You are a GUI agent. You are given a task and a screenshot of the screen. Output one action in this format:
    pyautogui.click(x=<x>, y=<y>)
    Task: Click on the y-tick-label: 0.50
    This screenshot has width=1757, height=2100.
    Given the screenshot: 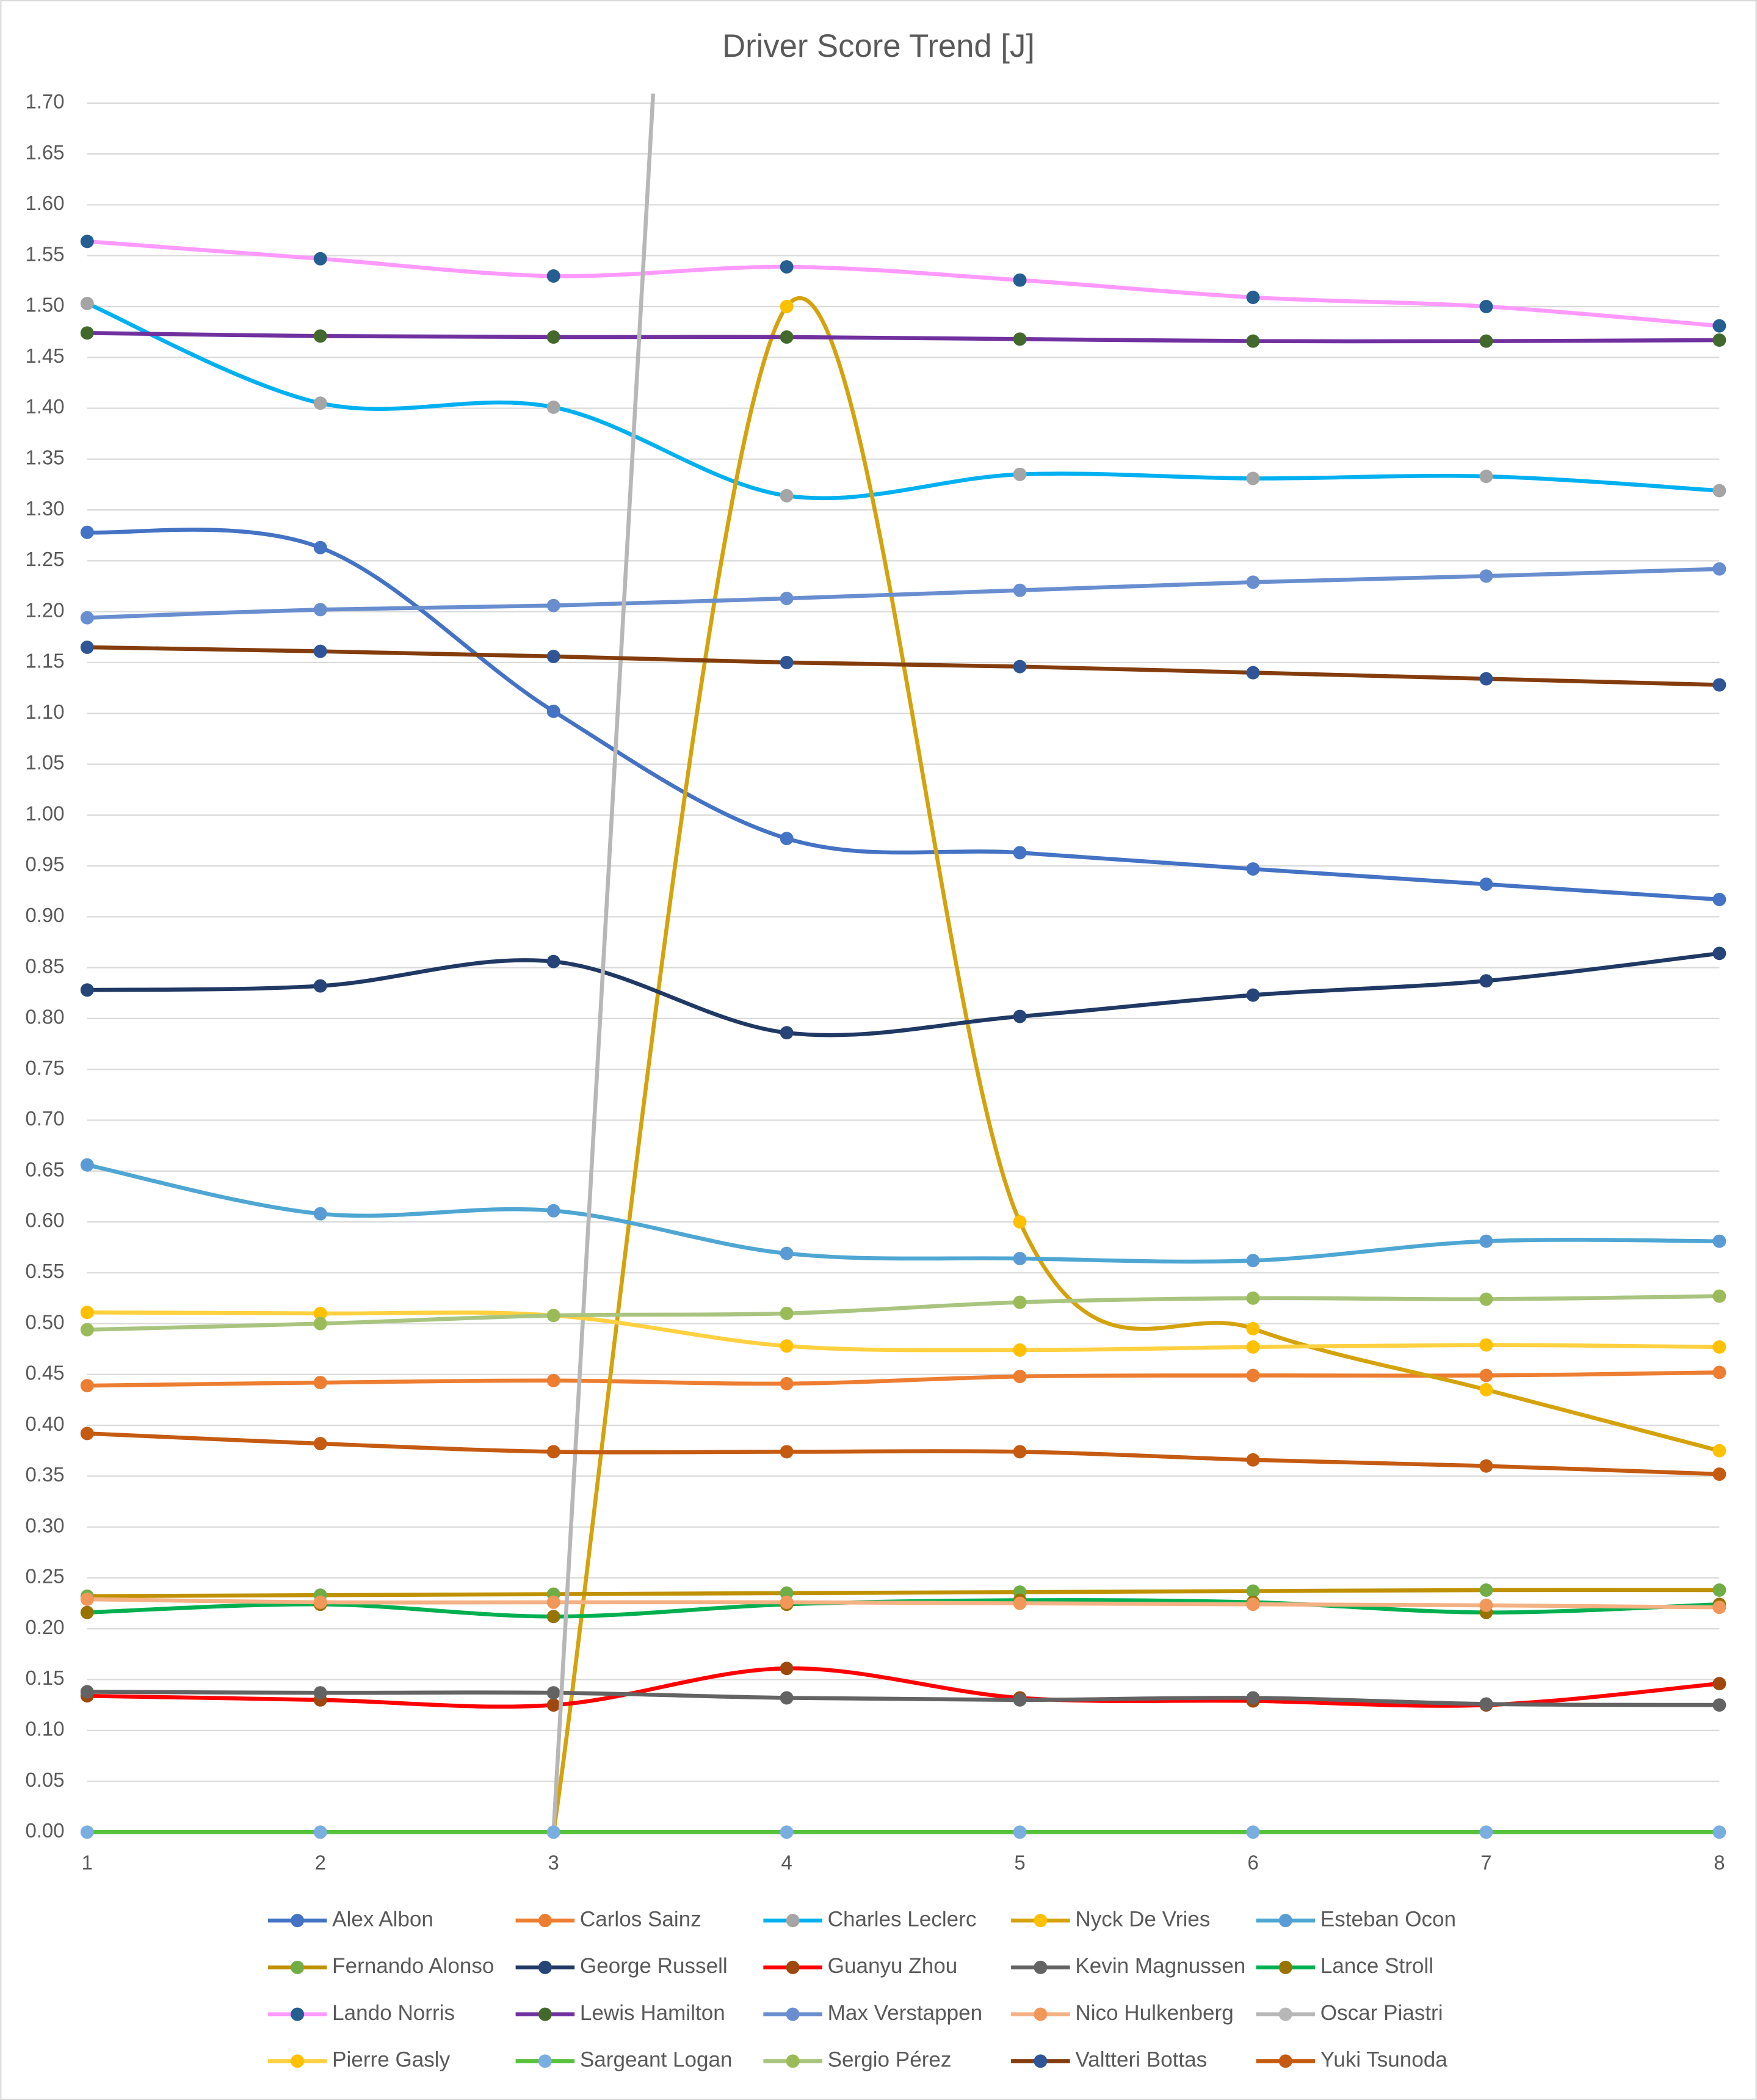 What is the action you would take?
    pyautogui.click(x=45, y=1321)
    